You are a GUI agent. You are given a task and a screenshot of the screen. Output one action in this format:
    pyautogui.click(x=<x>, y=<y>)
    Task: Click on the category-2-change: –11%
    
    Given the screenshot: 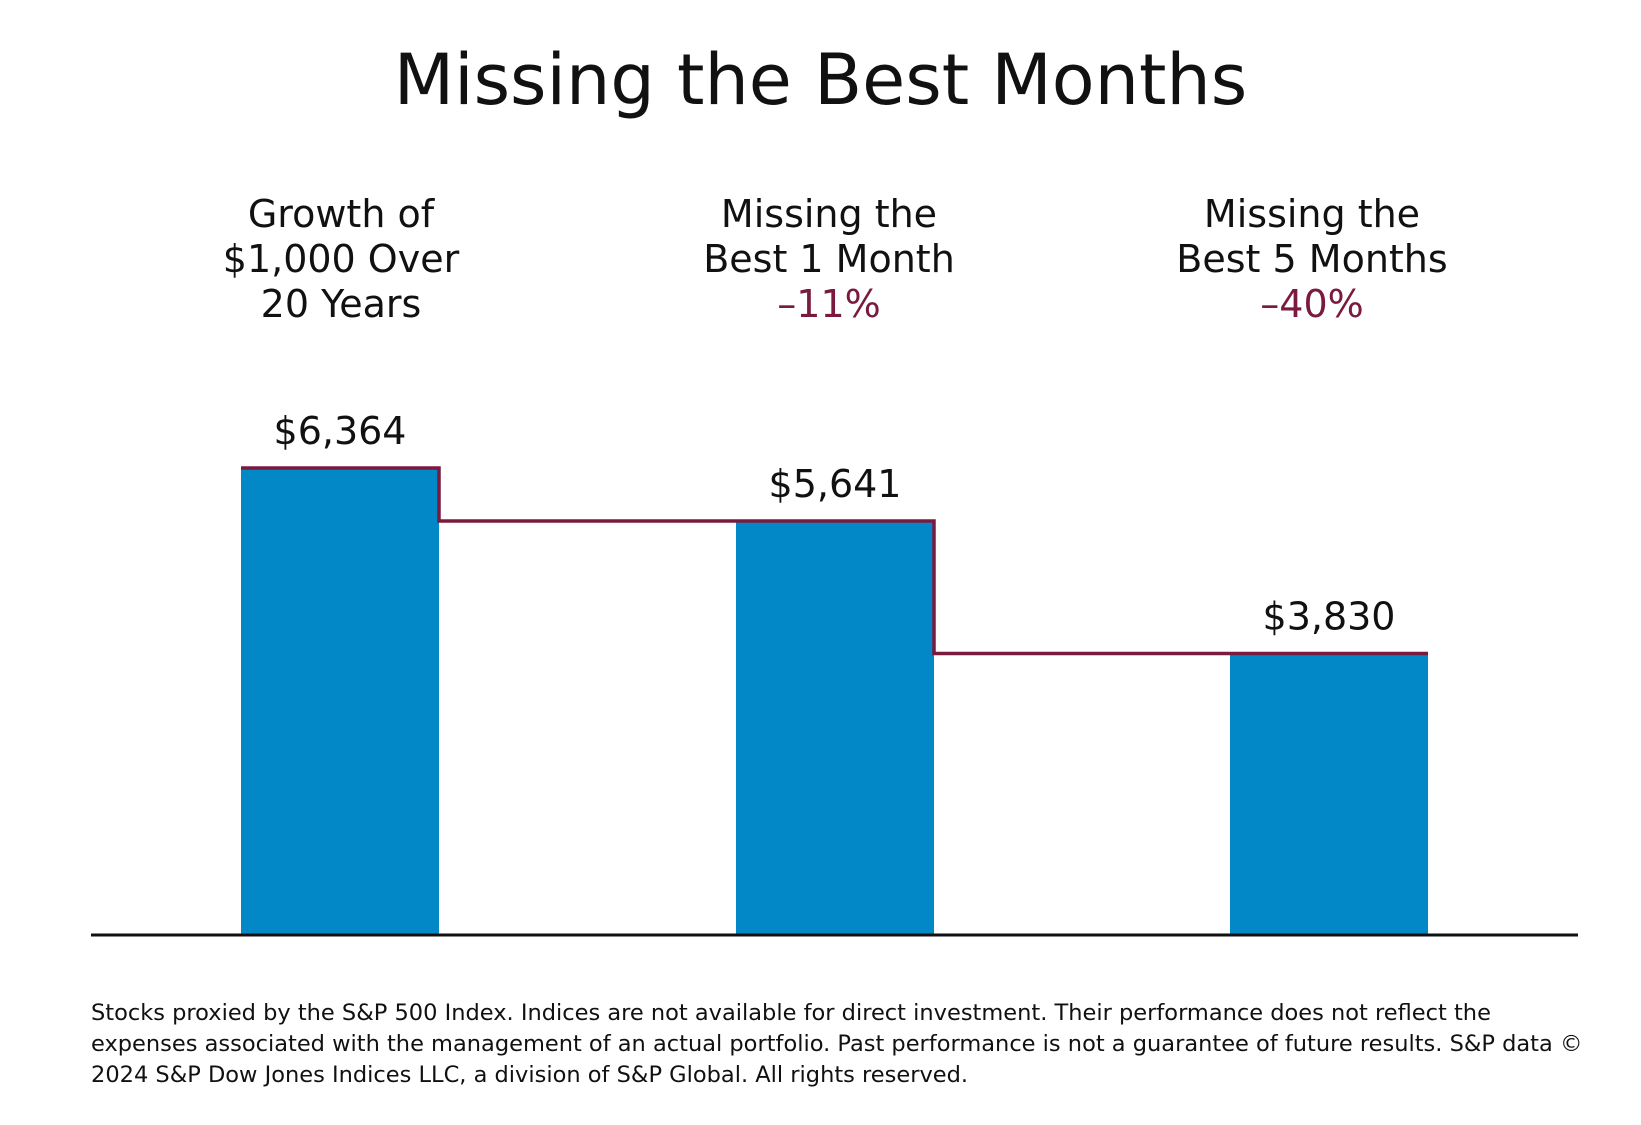 What is the action you would take?
    pyautogui.click(x=829, y=304)
    